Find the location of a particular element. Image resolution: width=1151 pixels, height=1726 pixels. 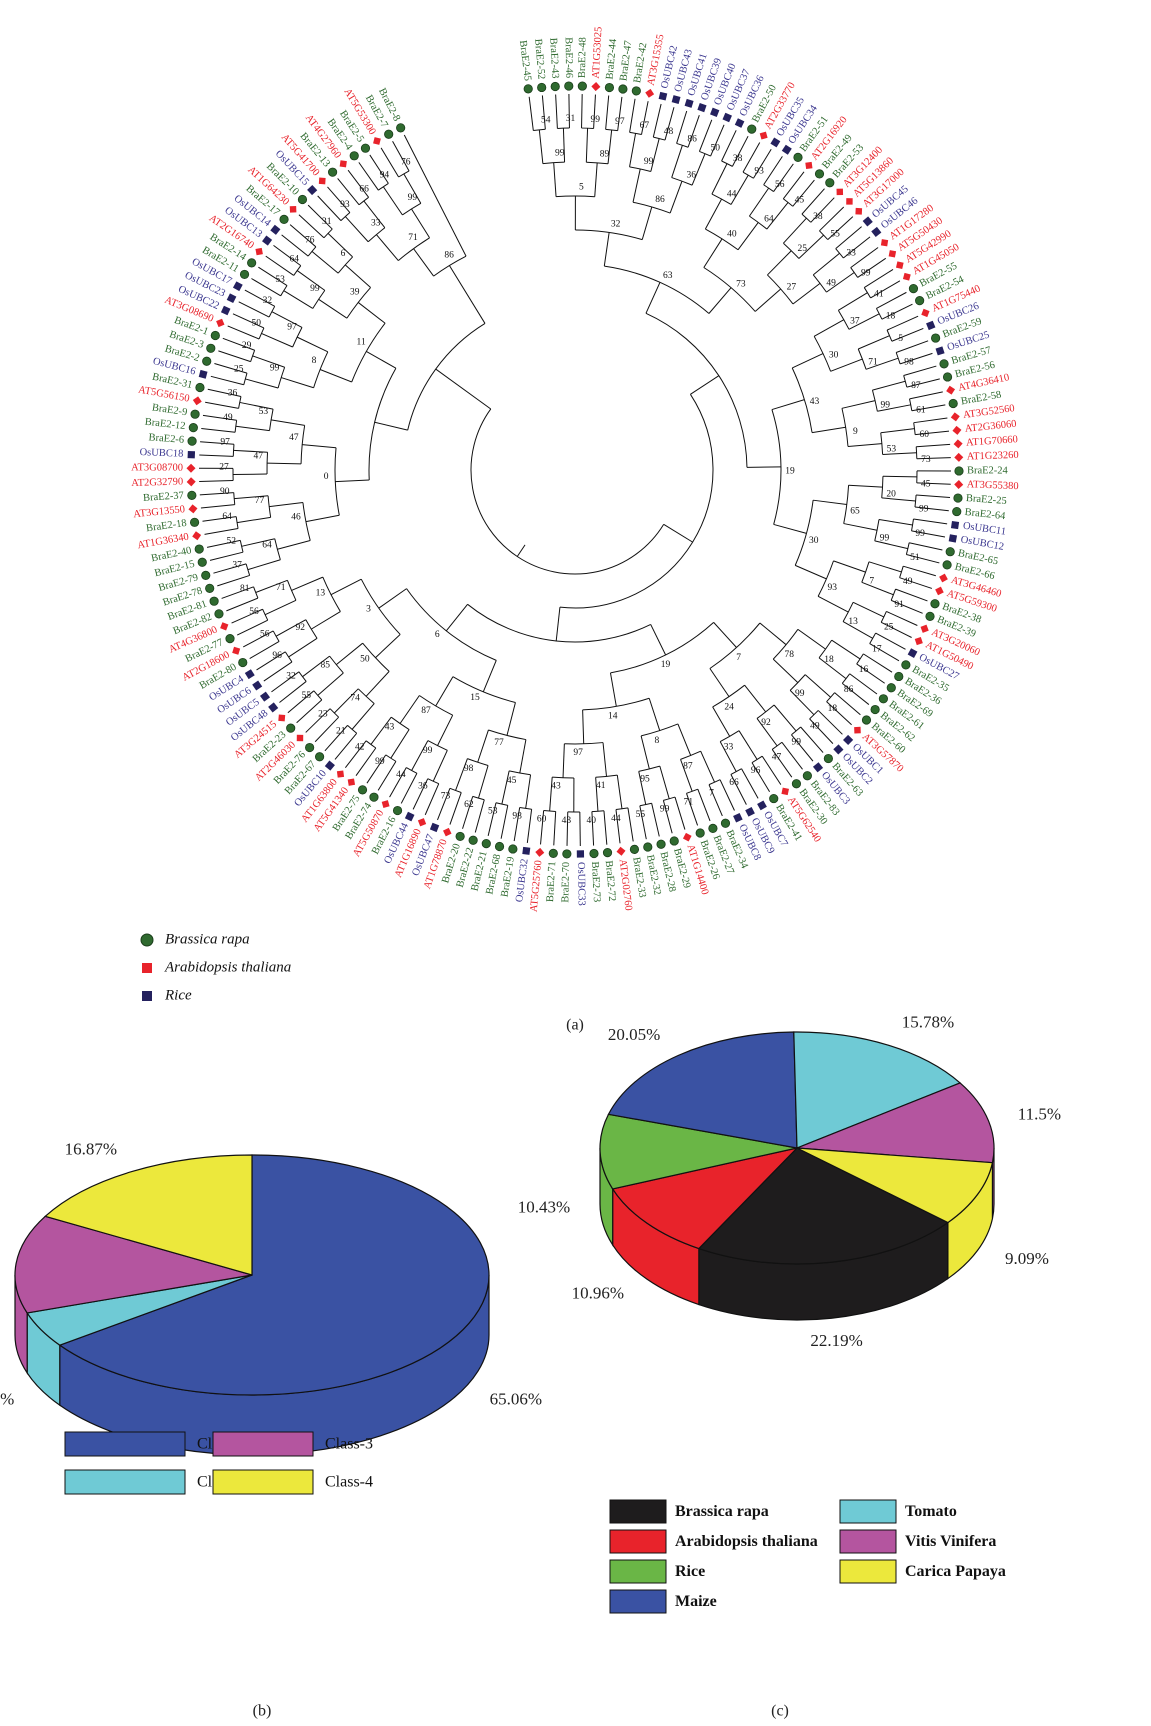

bootstrap-value: 86 is located at coordinates (660, 200).